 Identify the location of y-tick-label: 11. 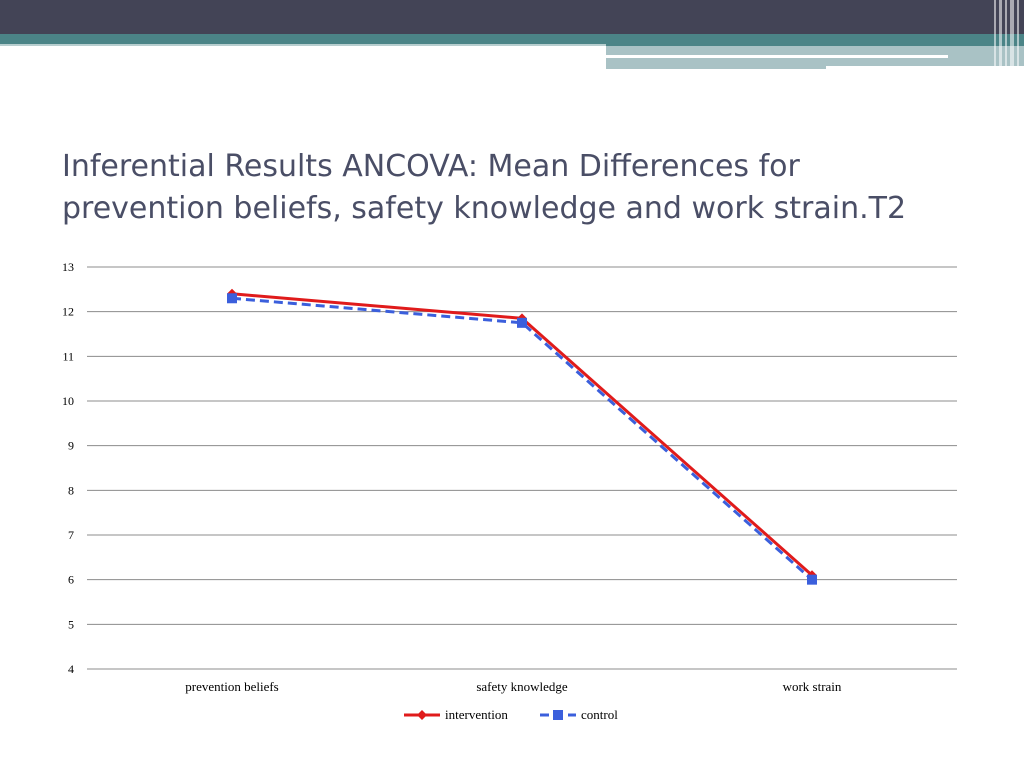
(68, 356).